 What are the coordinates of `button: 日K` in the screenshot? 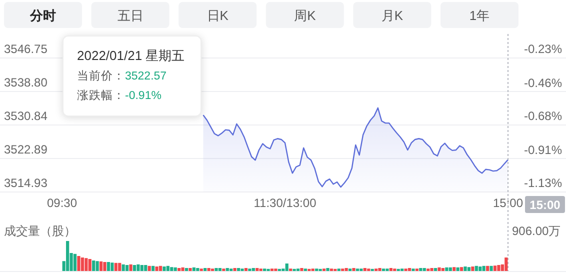 It's located at (217, 15).